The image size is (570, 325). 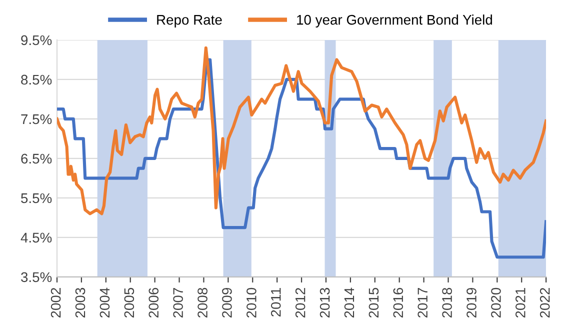 What do you see at coordinates (471, 303) in the screenshot?
I see `x-tick-label: 2019` at bounding box center [471, 303].